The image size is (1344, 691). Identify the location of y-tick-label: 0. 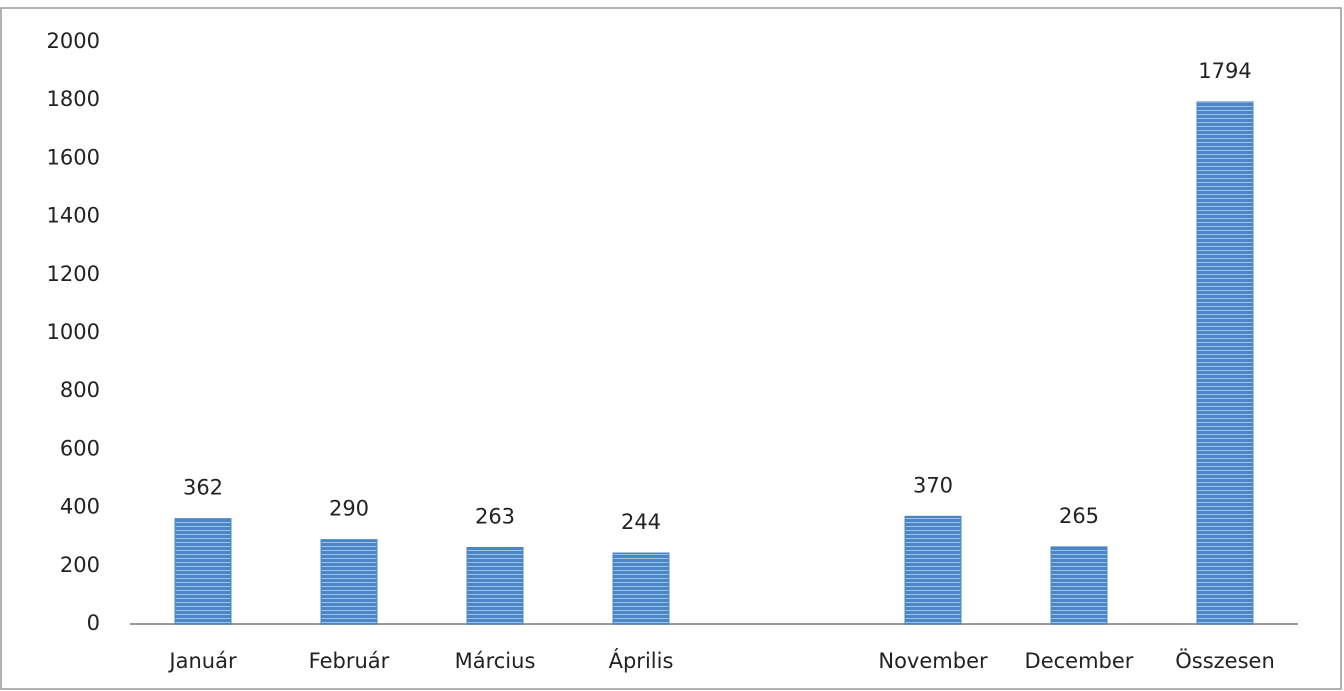
(93, 623).